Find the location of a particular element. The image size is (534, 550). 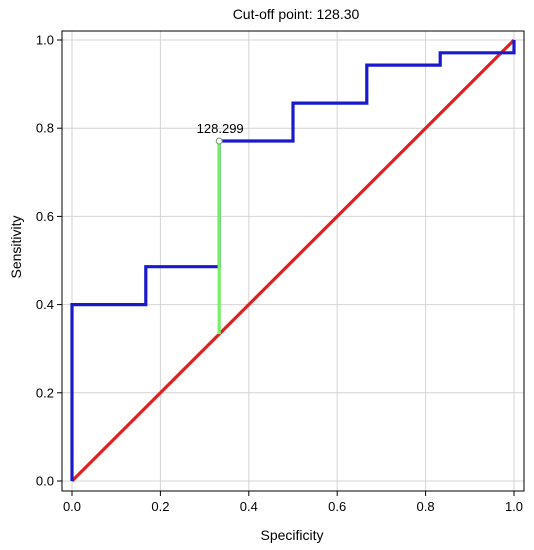

annotation-layer: 128.299 is located at coordinates (220, 133).